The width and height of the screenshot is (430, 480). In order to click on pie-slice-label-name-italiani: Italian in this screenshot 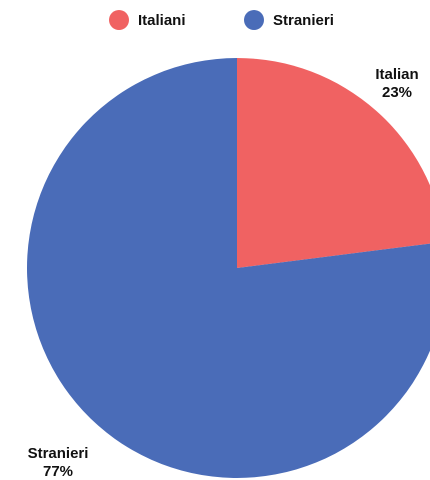, I will do `click(396, 74)`.